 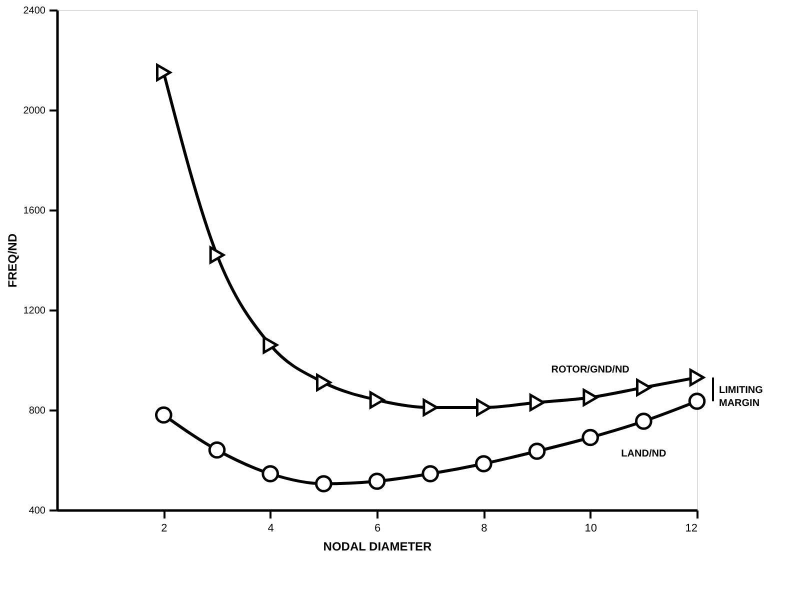 I want to click on y-tick-label: 2400, so click(x=34, y=11).